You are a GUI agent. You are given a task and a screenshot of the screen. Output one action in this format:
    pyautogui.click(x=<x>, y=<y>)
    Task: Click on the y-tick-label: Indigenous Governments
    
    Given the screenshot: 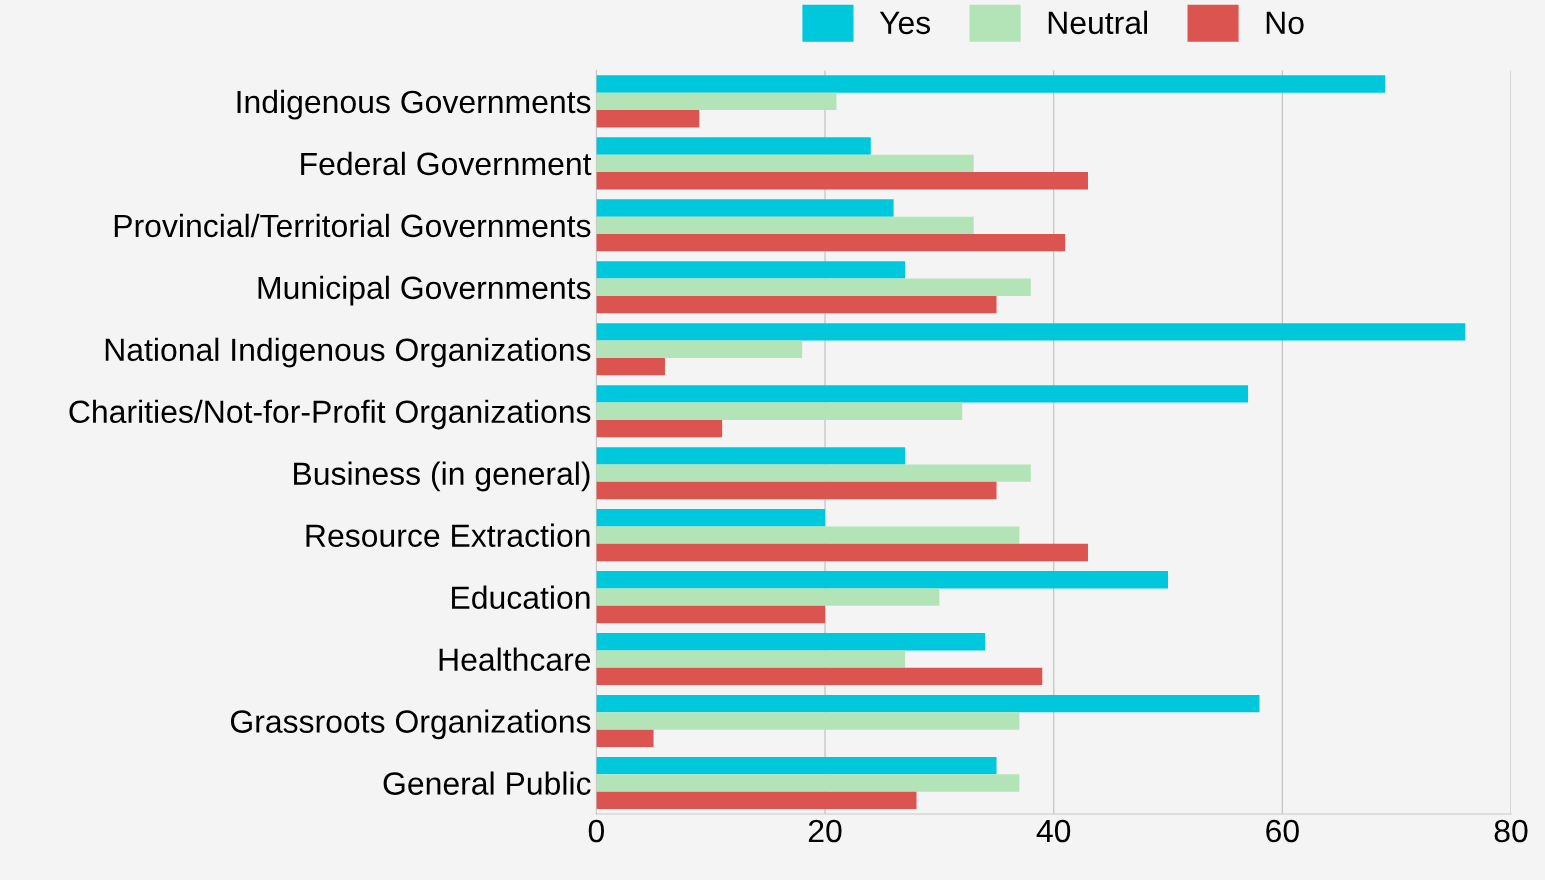 What is the action you would take?
    pyautogui.click(x=414, y=104)
    